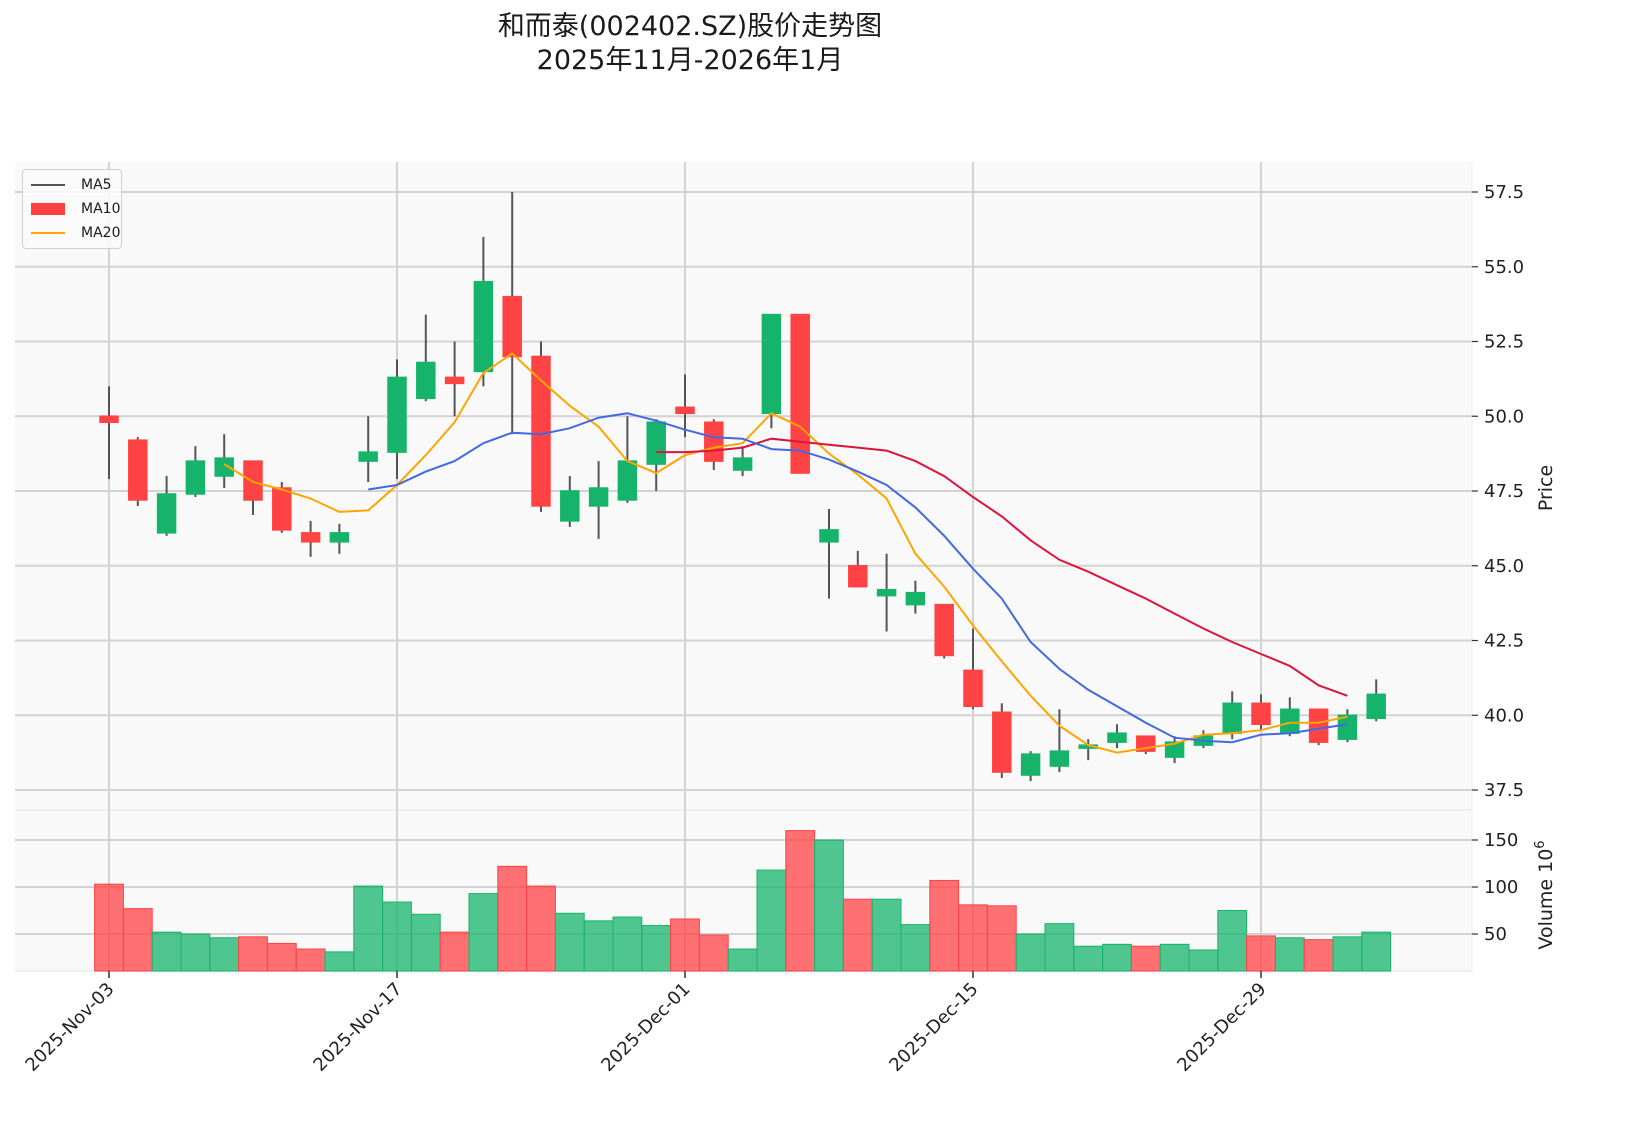  Describe the element at coordinates (48, 185) in the screenshot. I see `ma5-line-icon` at that location.